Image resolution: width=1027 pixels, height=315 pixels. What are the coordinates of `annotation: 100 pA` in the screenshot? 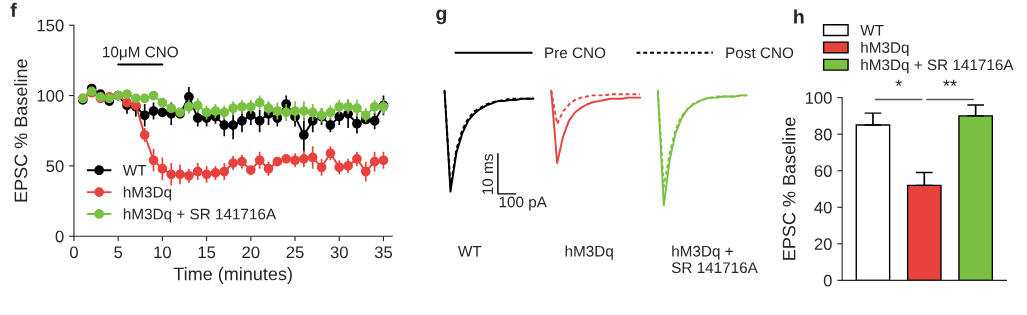 It's located at (523, 203).